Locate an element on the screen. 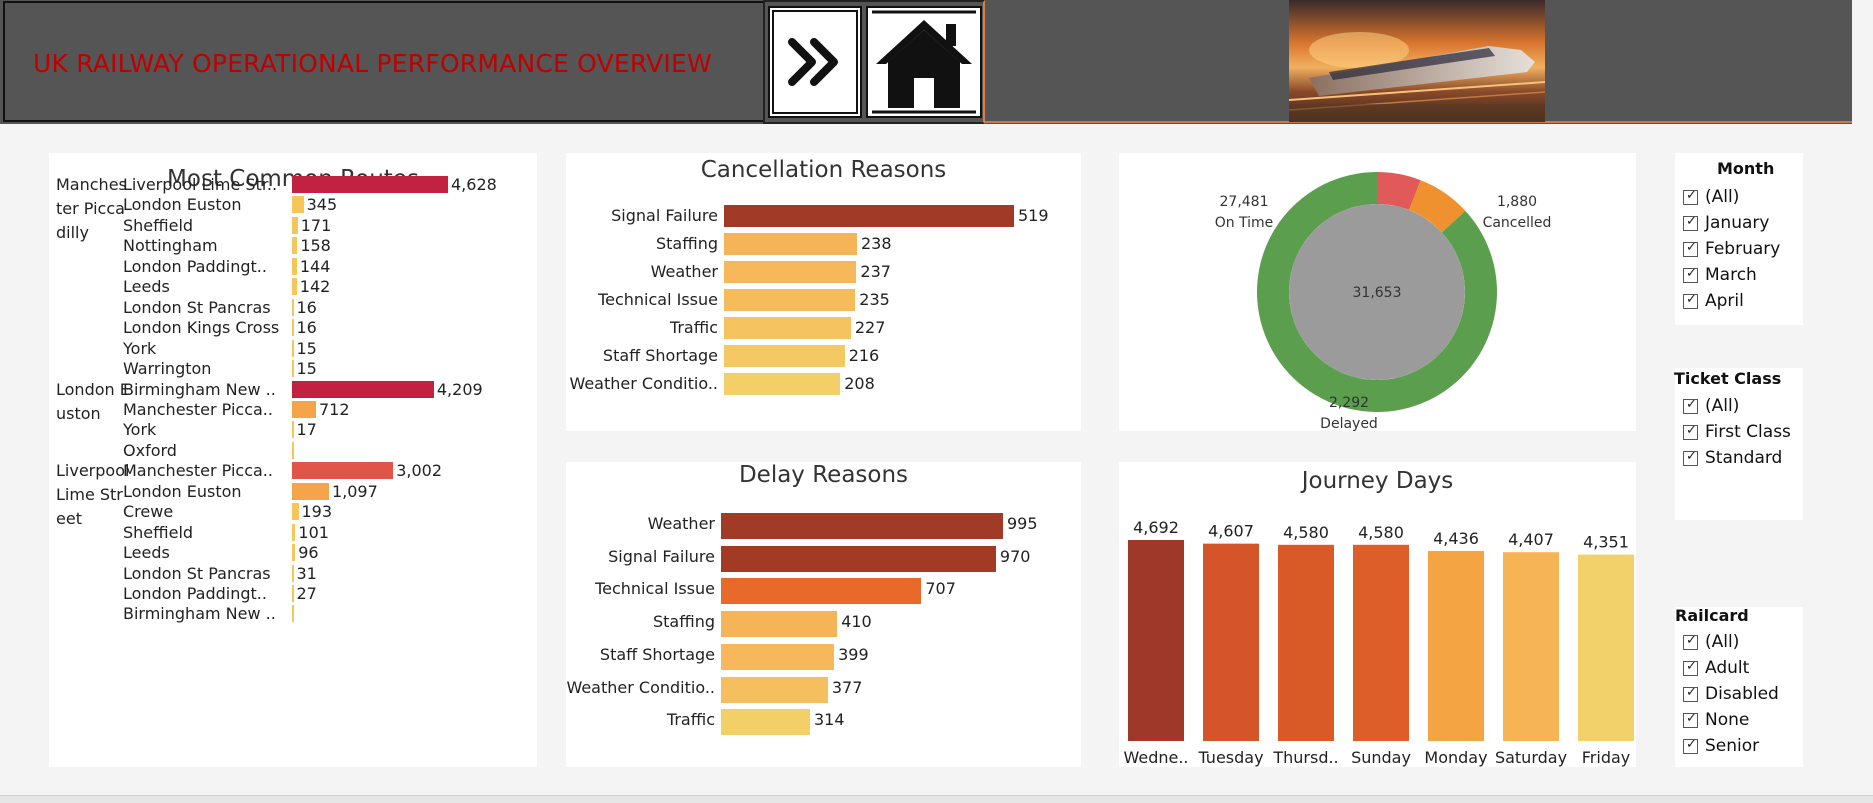  cancellation-category-label: Technical Issue is located at coordinates (658, 299).